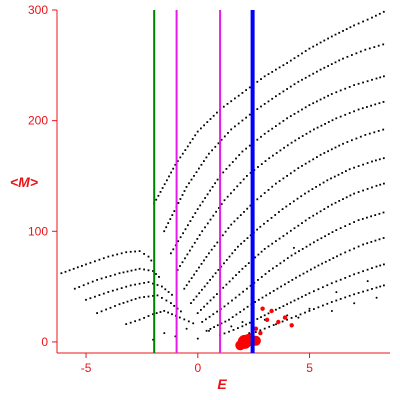 This screenshot has height=400, width=400. Describe the element at coordinates (135, 321) in the screenshot. I see `curve-4-point` at that location.